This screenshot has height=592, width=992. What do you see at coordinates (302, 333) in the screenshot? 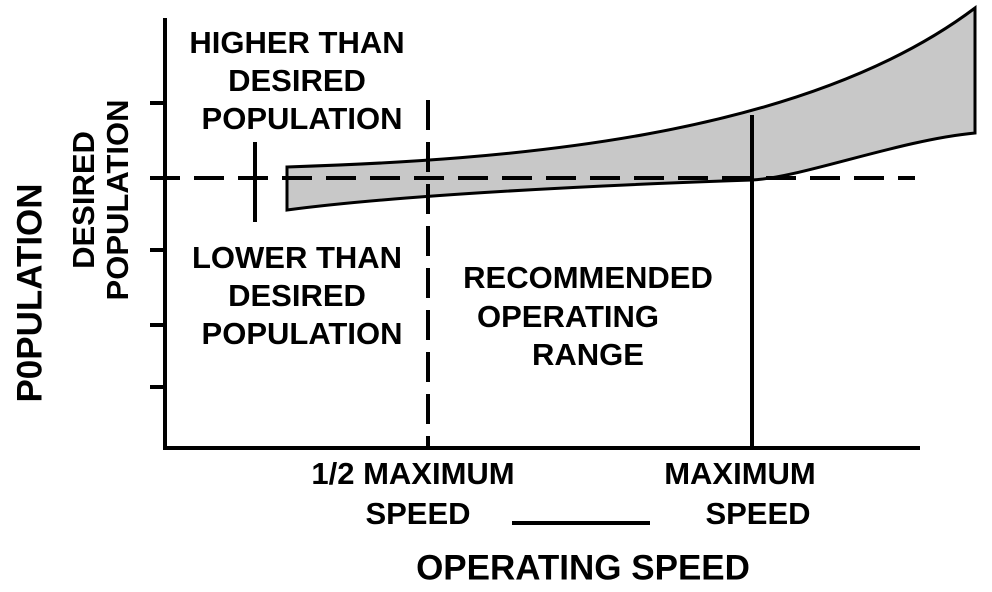
I see `lower-label: POPULATION` at bounding box center [302, 333].